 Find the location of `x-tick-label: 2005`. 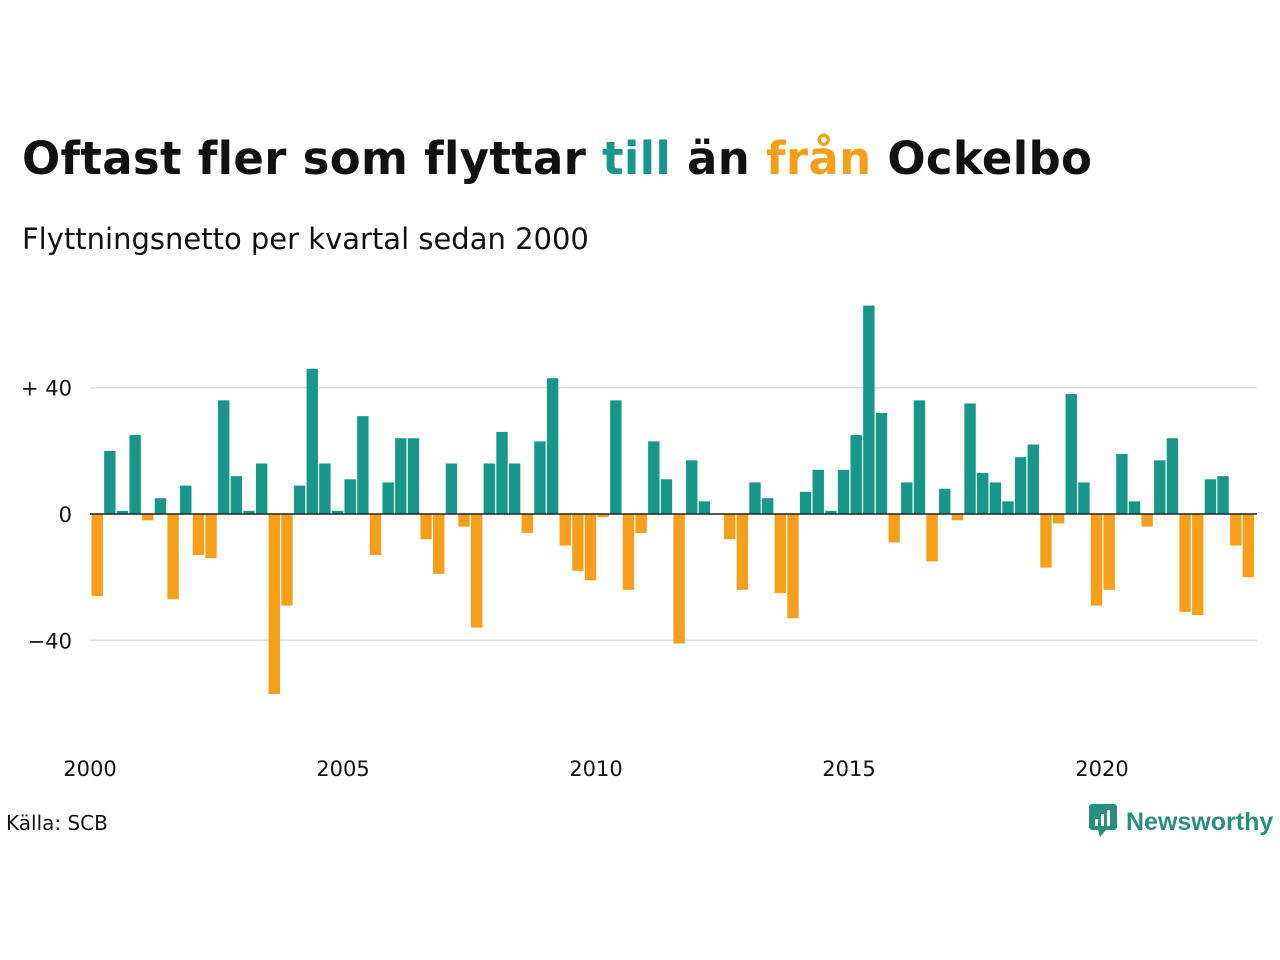

x-tick-label: 2005 is located at coordinates (342, 769).